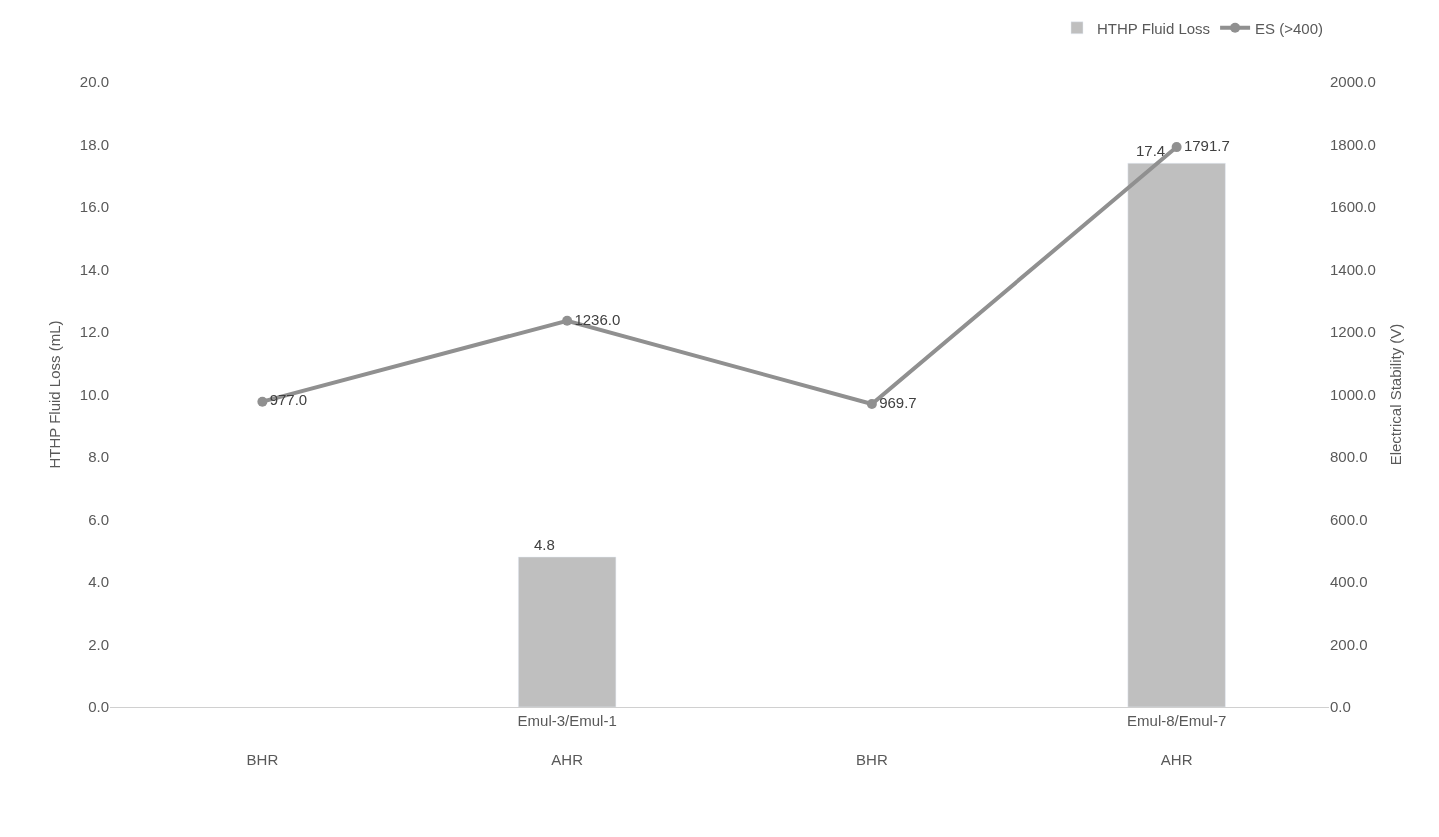 The image size is (1439, 837). Describe the element at coordinates (567, 740) in the screenshot. I see `category-label: Emul-3/Emul-1 AHR` at that location.